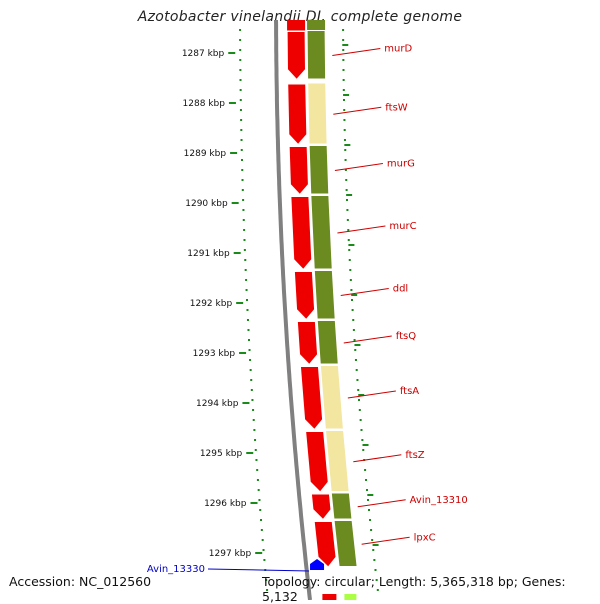 The width and height of the screenshot is (600, 604). Describe the element at coordinates (304, 296) in the screenshot. I see `gene-arrow-ddl` at that location.